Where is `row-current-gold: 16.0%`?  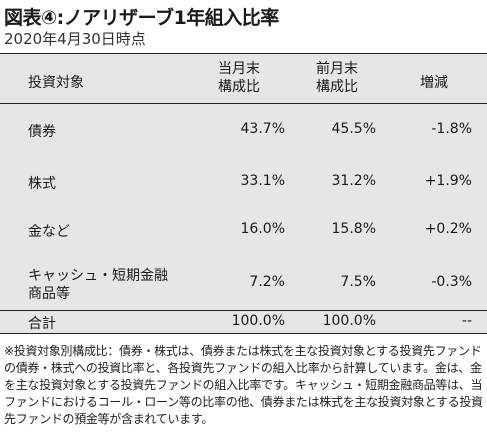 row-current-gold: 16.0% is located at coordinates (262, 229).